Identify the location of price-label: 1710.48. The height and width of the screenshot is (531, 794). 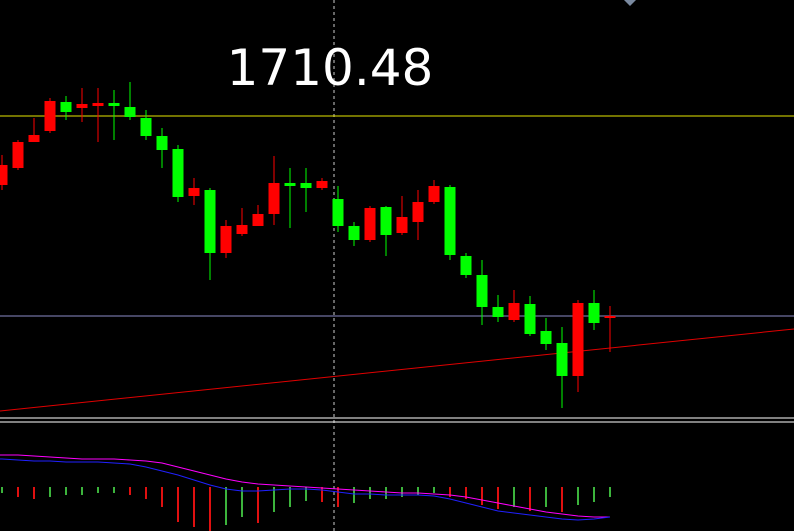
(330, 68).